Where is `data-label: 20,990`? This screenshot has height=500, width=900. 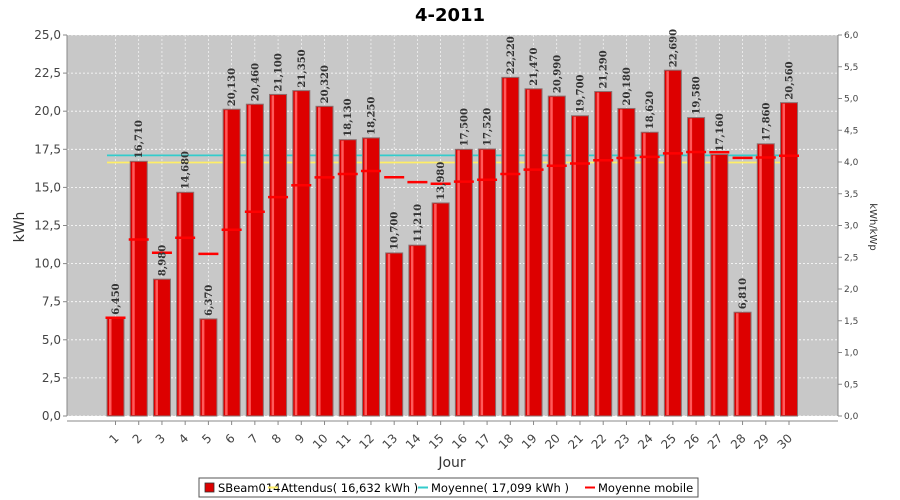 data-label: 20,990 is located at coordinates (557, 74).